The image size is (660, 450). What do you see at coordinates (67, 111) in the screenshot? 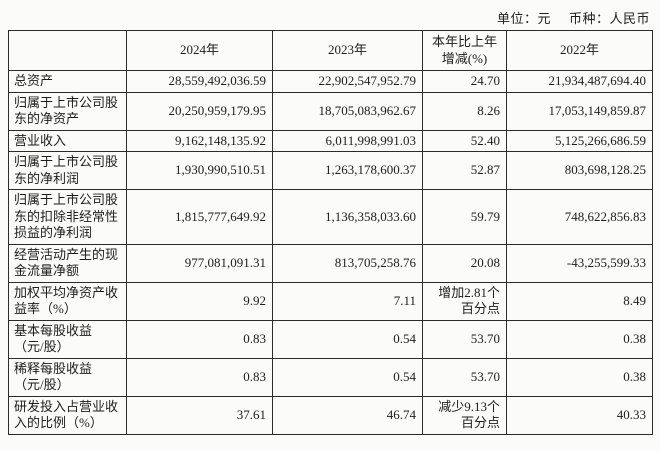
I see `row-label: 归属于上市公司股东的净资产` at bounding box center [67, 111].